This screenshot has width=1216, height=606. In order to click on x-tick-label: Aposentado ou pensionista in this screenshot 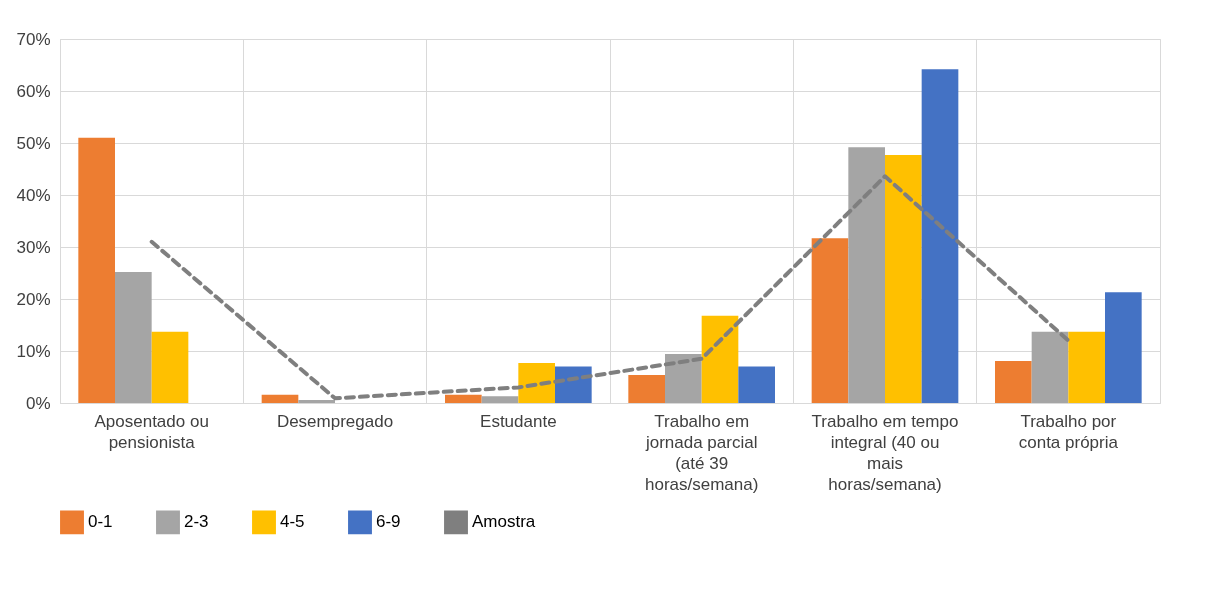, I will do `click(151, 431)`.